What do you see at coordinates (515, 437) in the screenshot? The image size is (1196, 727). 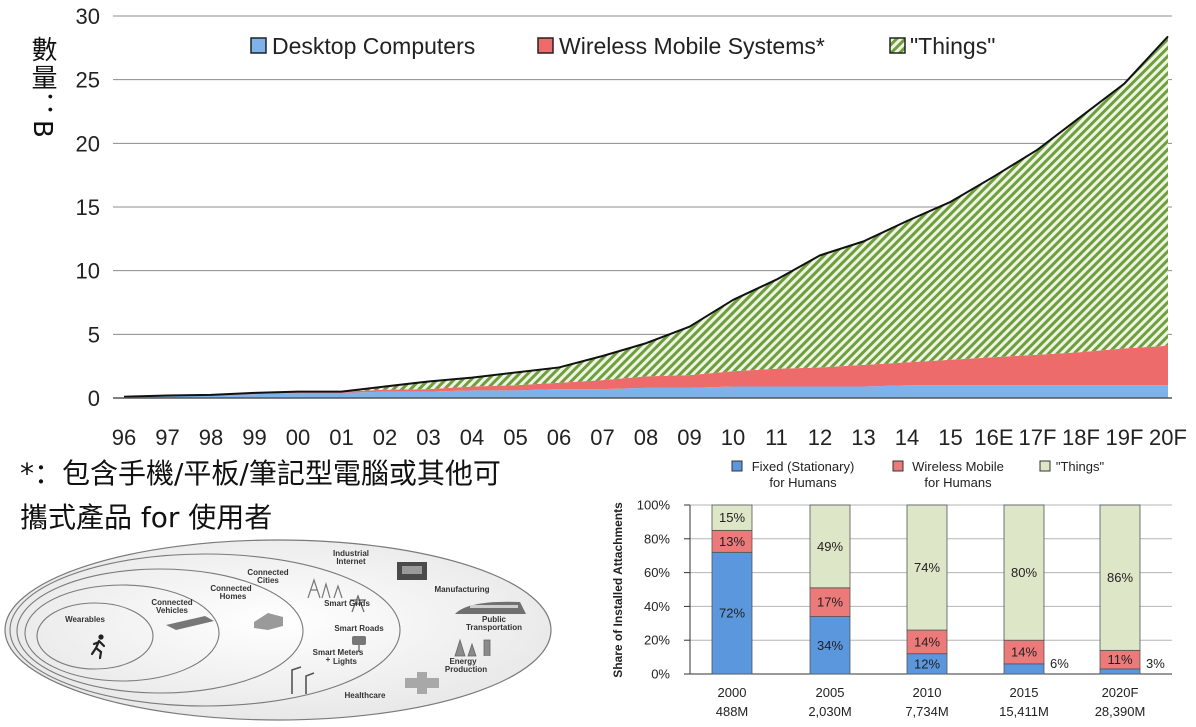 I see `area-x-tick-label: 05` at bounding box center [515, 437].